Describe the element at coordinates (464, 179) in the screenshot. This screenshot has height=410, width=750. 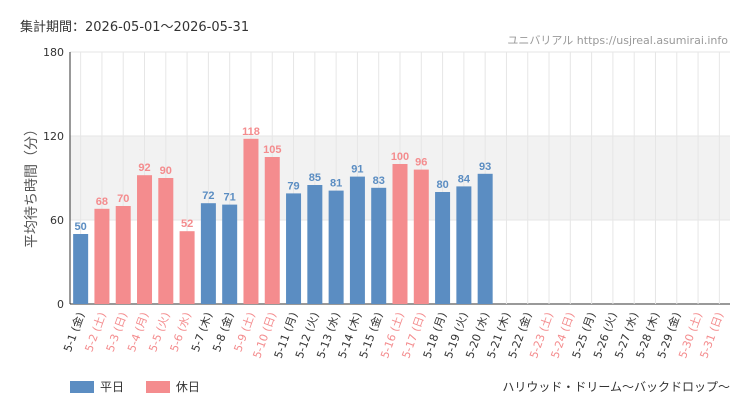
I see `bar-value-label: 84` at that location.